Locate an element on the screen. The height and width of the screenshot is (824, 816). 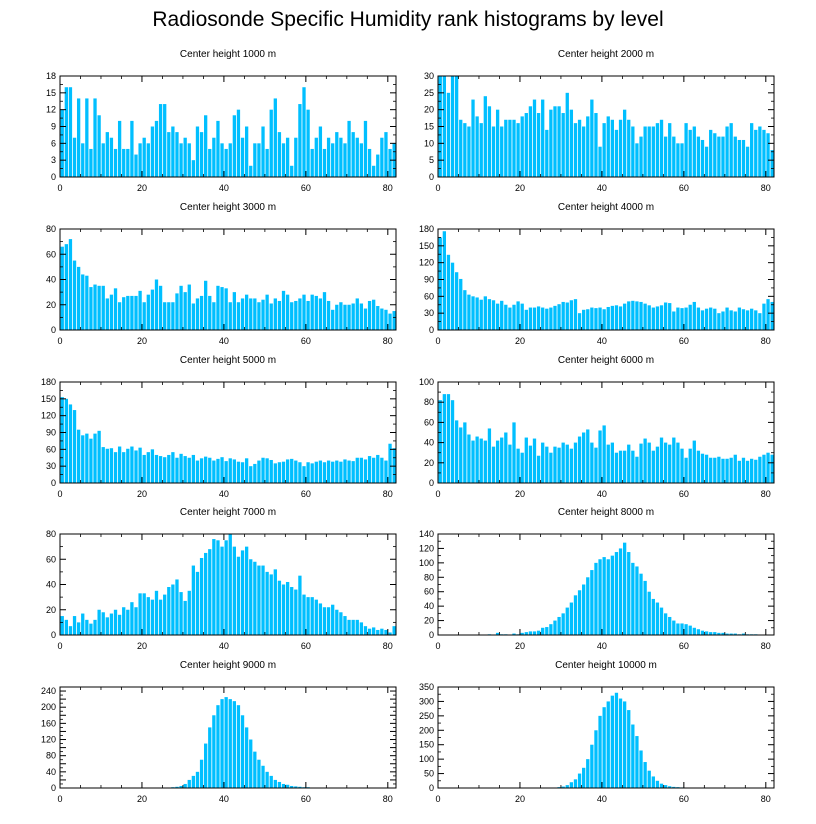
y-tick-label: 50 is located at coordinates (429, 774).